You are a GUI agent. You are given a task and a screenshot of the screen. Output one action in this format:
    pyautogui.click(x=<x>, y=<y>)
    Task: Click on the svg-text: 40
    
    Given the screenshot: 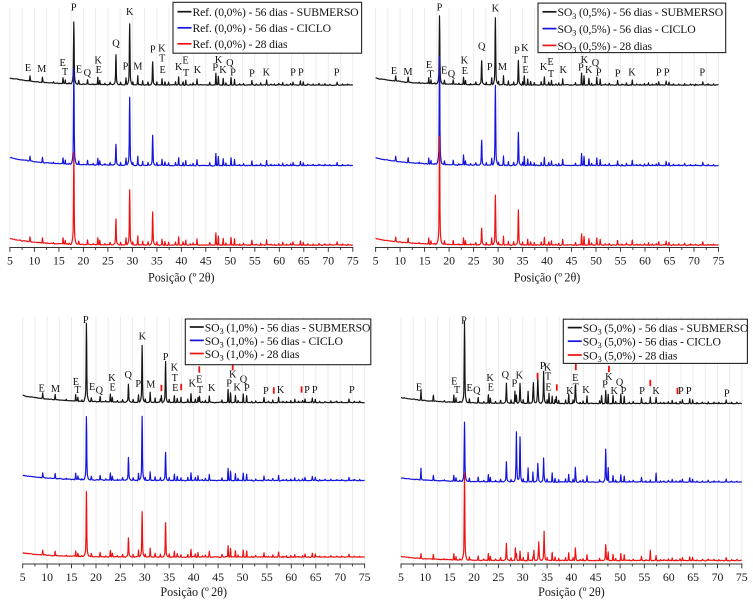 What is the action you would take?
    pyautogui.click(x=194, y=577)
    